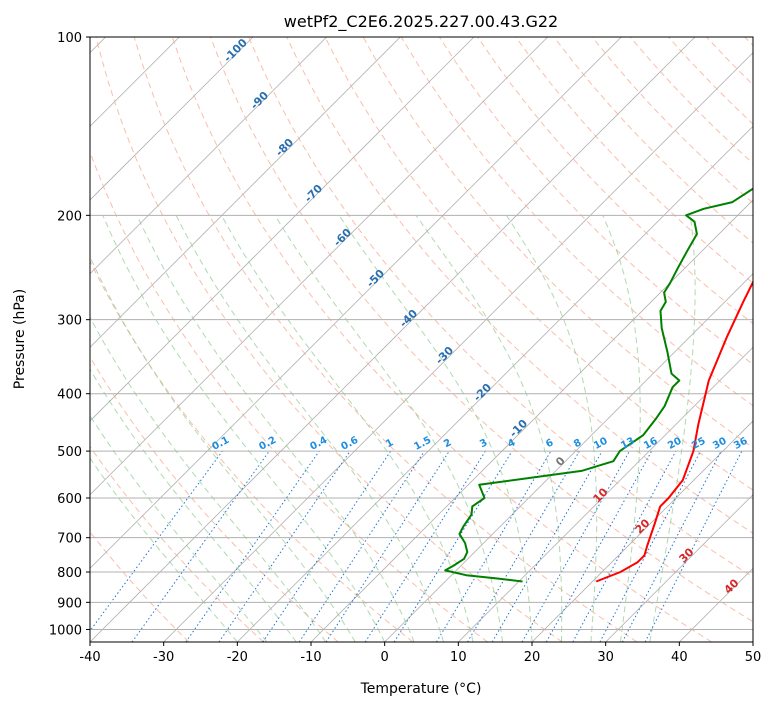 This screenshot has width=775, height=708. Describe the element at coordinates (408, 318) in the screenshot. I see `isotherm-label: -40` at that location.